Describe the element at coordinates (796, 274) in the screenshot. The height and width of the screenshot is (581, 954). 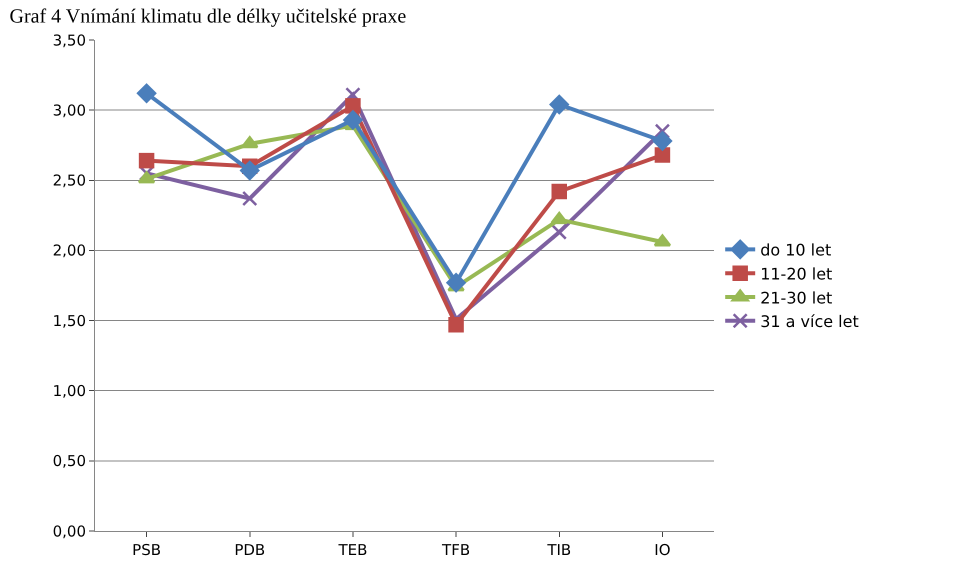
I see `legend-label: 11-20 let` at that location.